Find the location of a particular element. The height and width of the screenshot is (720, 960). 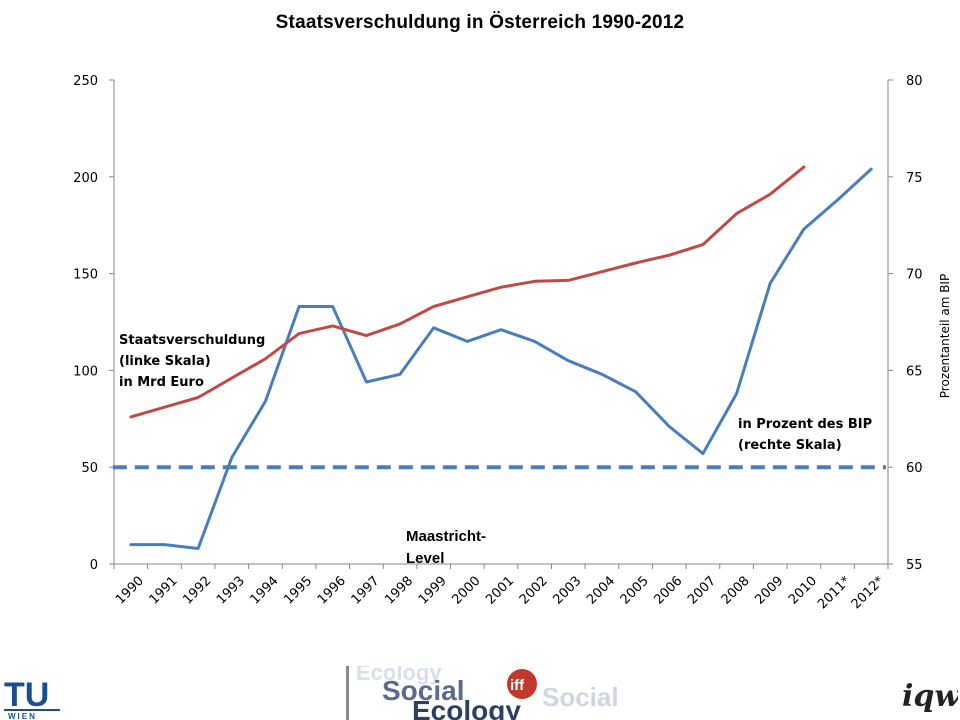

x-tick-label: 2009 is located at coordinates (769, 591).